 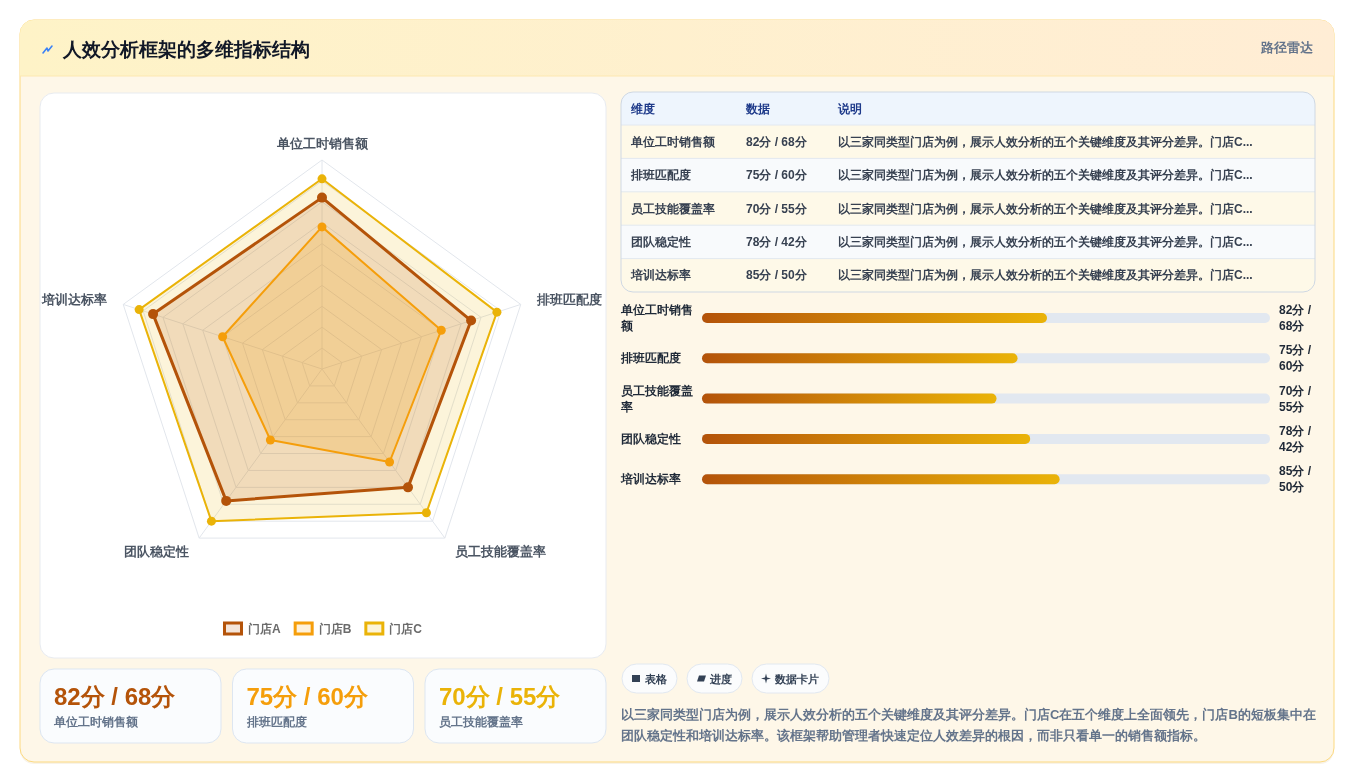 What do you see at coordinates (776, 275) in the screenshot?
I see `text: 85分 / 50分` at bounding box center [776, 275].